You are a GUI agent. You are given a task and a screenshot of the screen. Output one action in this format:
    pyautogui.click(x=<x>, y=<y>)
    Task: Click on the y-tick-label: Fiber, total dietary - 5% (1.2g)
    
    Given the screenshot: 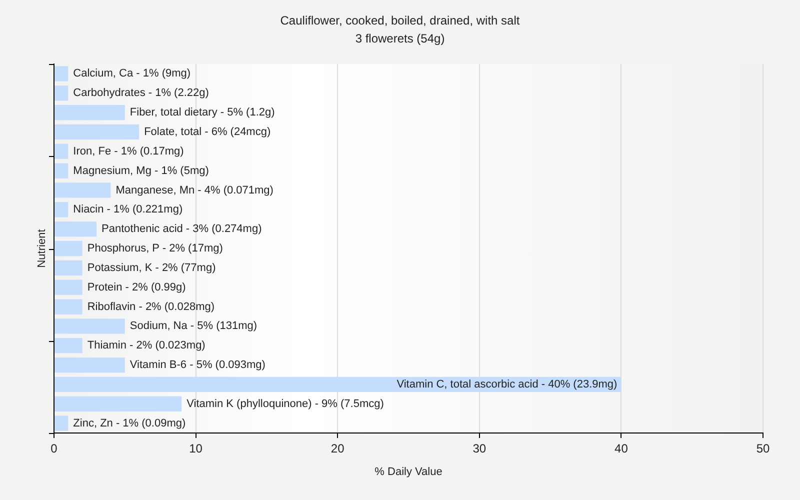 What is the action you would take?
    pyautogui.click(x=202, y=112)
    